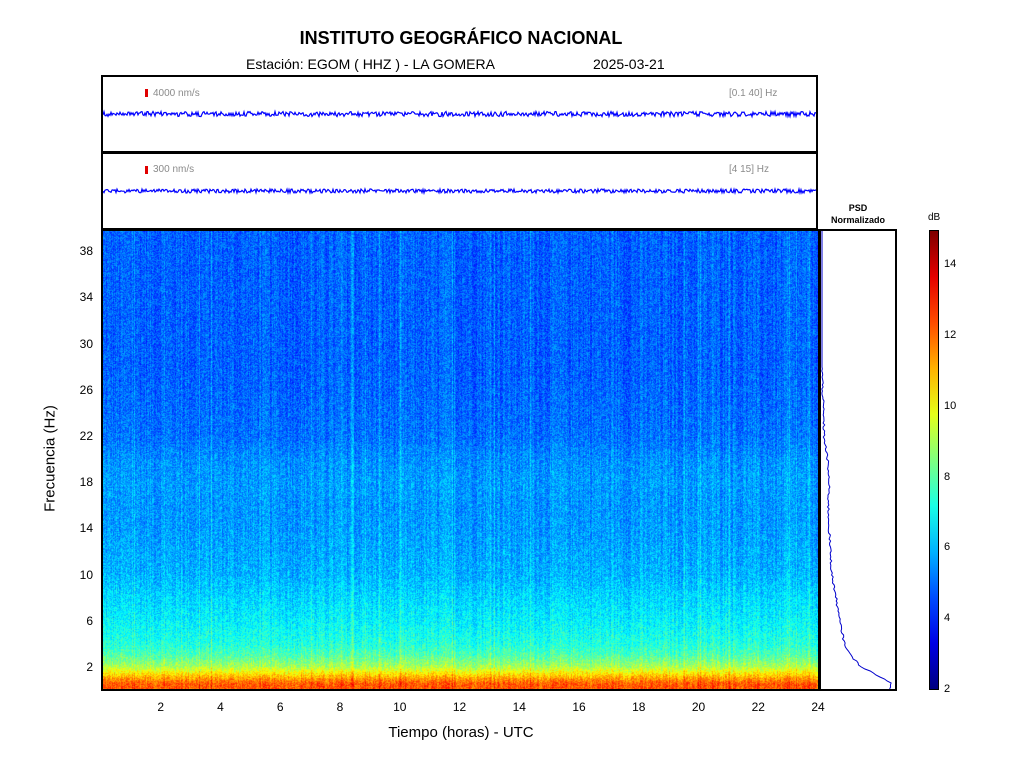 This screenshot has width=1024, height=768. What do you see at coordinates (400, 707) in the screenshot?
I see `x-tick-label: 10` at bounding box center [400, 707].